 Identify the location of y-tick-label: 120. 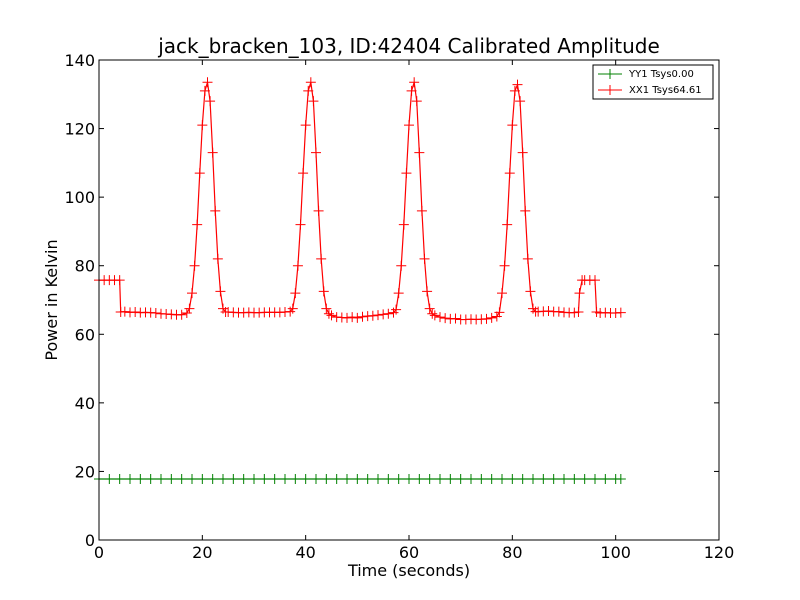
(79, 129).